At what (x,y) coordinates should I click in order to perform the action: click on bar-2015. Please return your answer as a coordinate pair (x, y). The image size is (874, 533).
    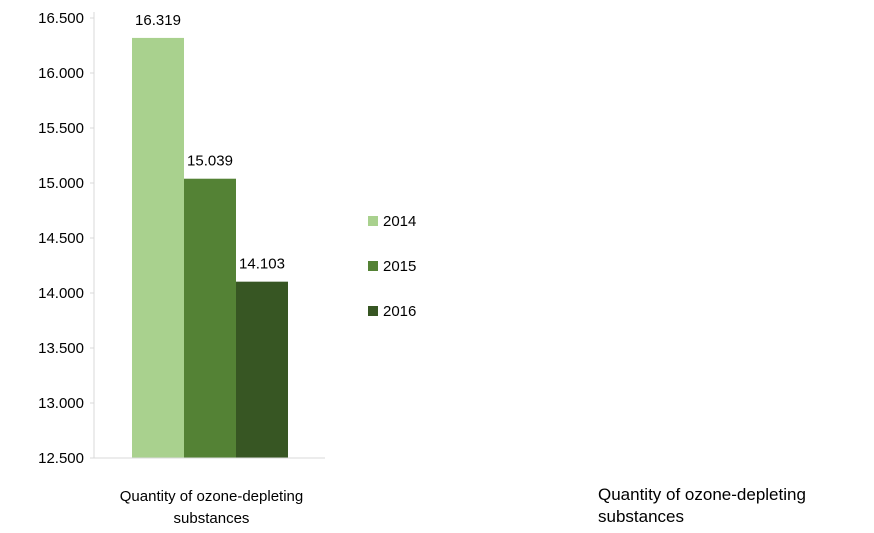
    Looking at the image, I should click on (210, 318).